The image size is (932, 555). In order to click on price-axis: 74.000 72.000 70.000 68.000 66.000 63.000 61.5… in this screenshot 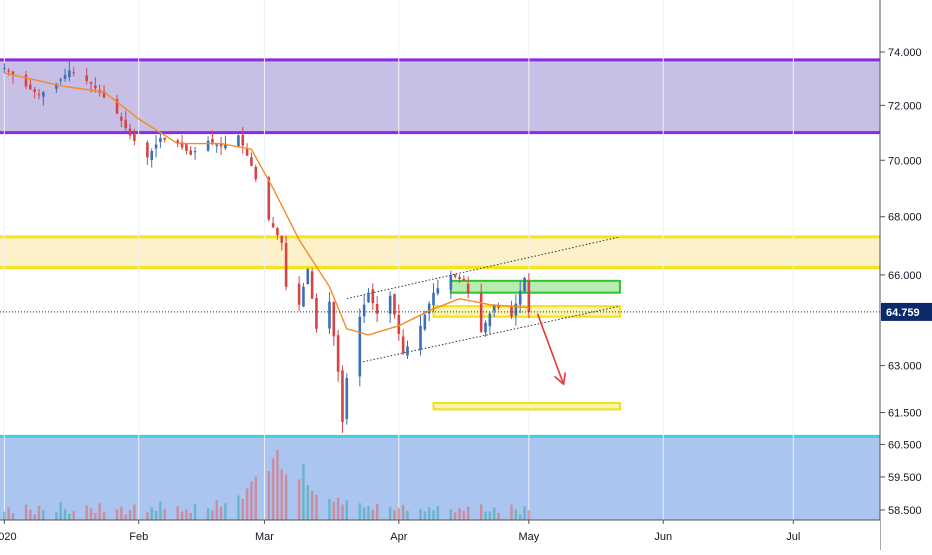, I will do `click(905, 275)`.